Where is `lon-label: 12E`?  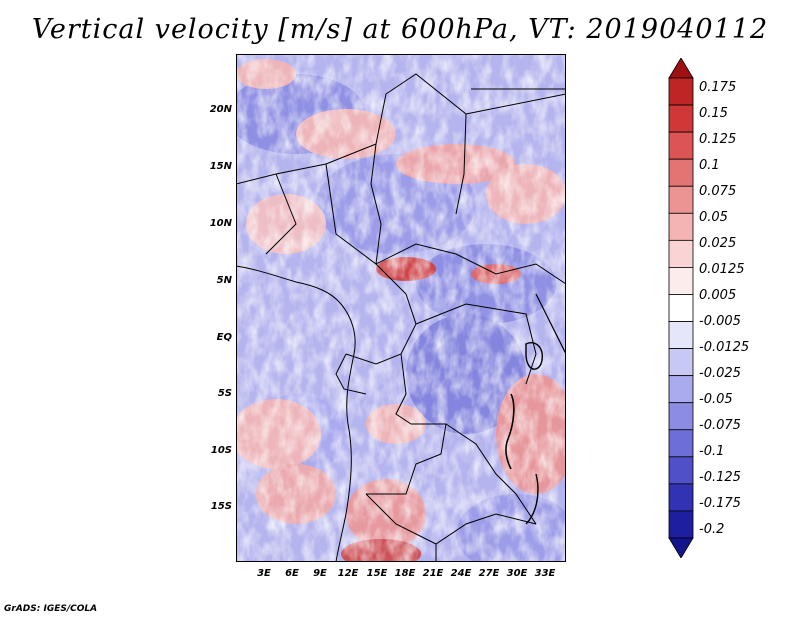 lon-label: 12E is located at coordinates (348, 573).